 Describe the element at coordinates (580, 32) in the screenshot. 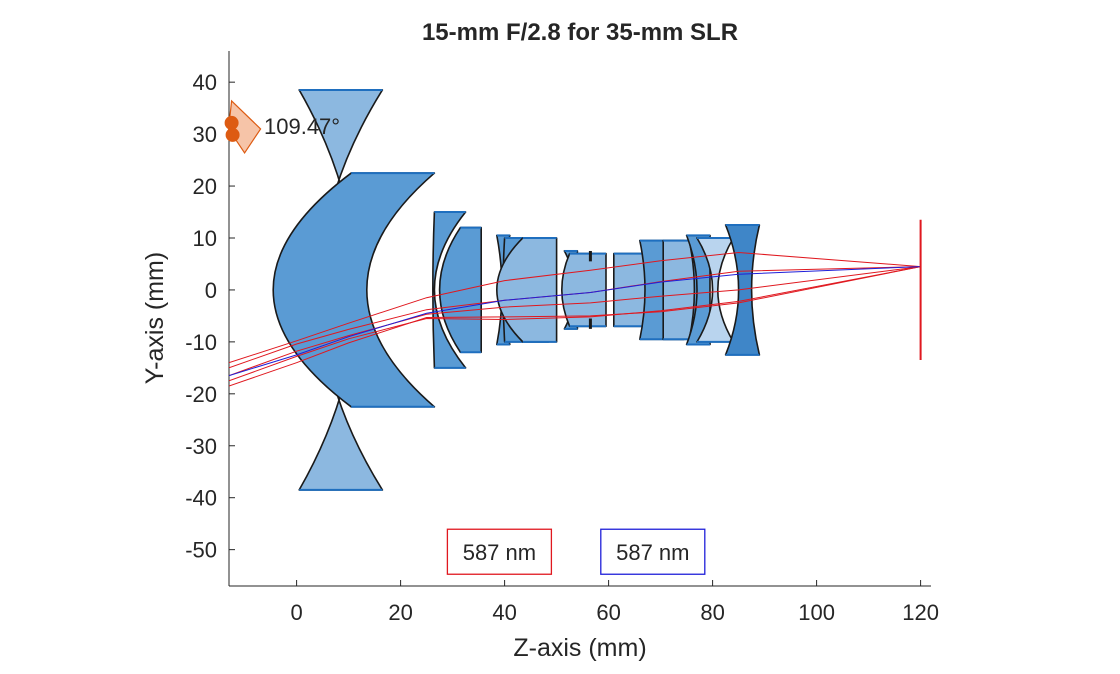

I see `chart-title: 15-mm F/2.8 for 35-mm SLR` at that location.